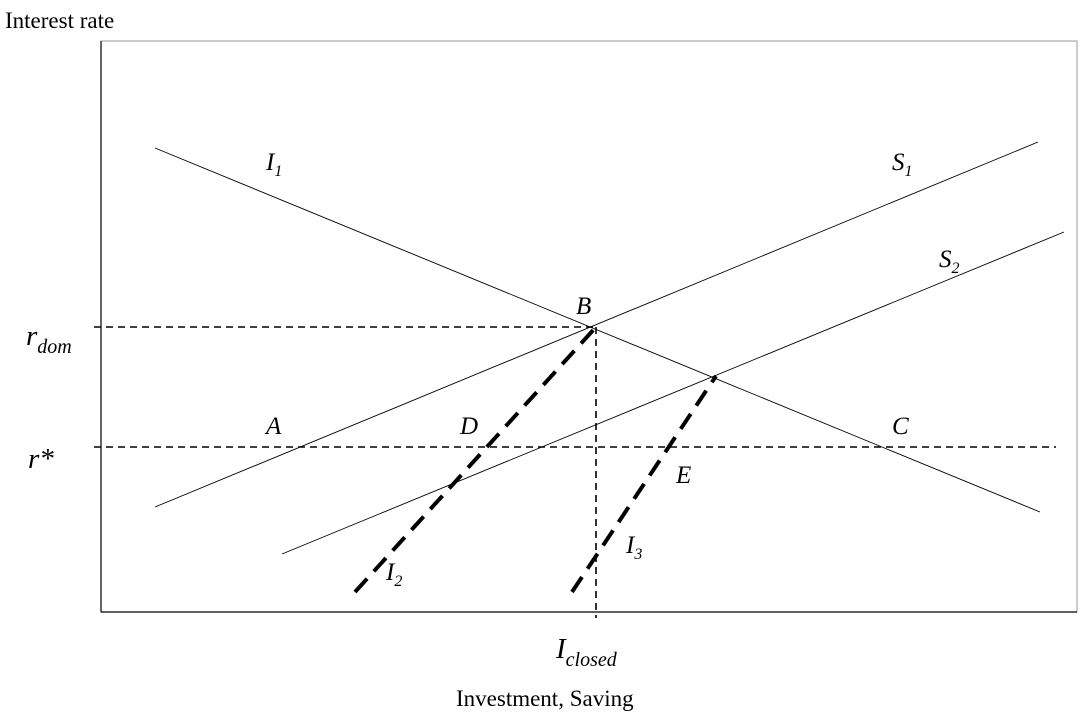  Describe the element at coordinates (683, 475) in the screenshot. I see `point-E-label: E` at that location.